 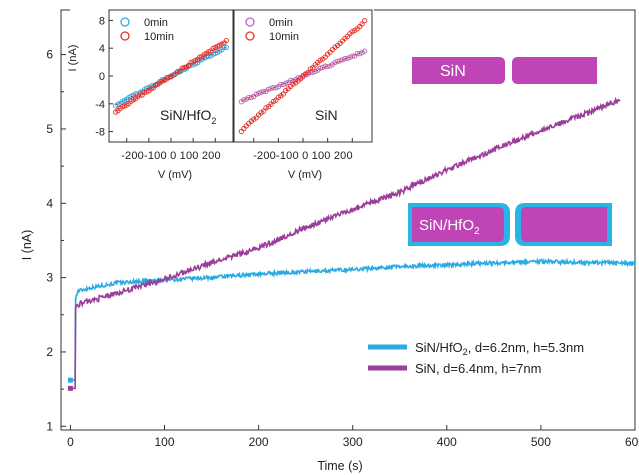 I want to click on coated-pore-label: SiN/HfO2, so click(x=449, y=227).